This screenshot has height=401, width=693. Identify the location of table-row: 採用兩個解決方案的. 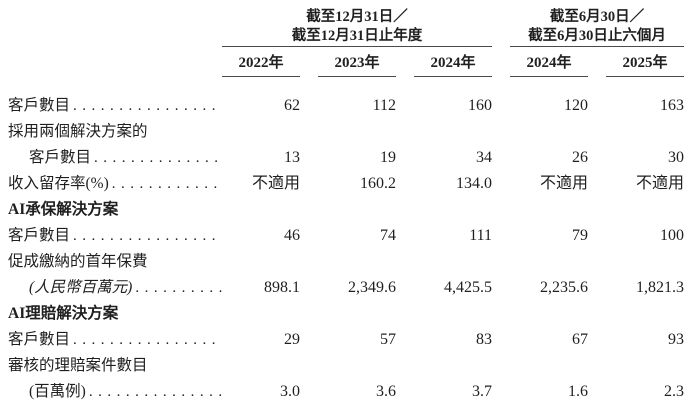
(350, 132).